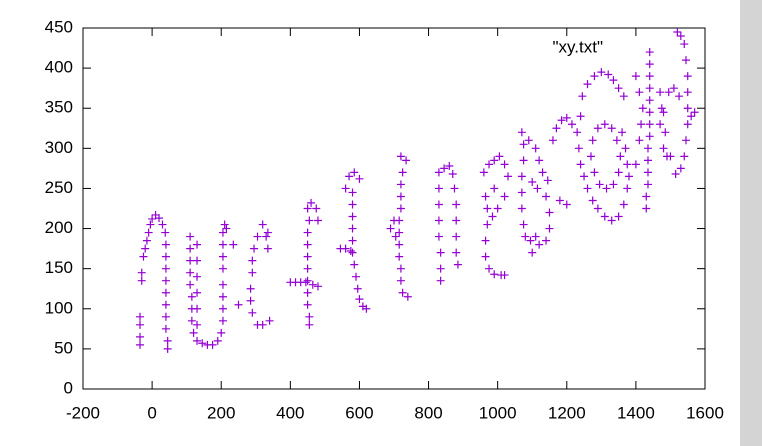 Image resolution: width=762 pixels, height=446 pixels. I want to click on x-tick-label: 600, so click(359, 412).